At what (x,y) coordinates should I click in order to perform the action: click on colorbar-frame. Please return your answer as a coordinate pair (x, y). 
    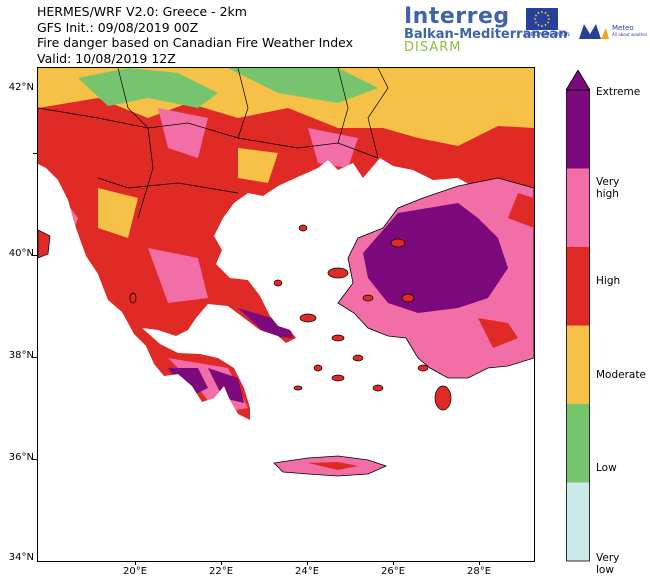
    Looking at the image, I should click on (578, 325).